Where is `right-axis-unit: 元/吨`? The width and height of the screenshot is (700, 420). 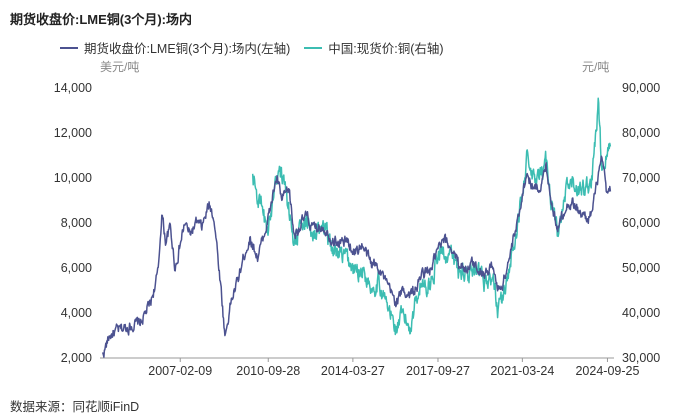 right-axis-unit: 元/吨 is located at coordinates (596, 67).